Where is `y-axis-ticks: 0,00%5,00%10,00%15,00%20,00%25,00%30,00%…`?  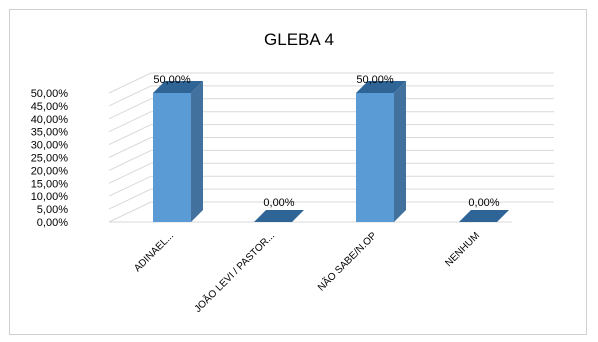
y-axis-ticks: 0,00%5,00%10,00%15,00%20,00%25,00%30,00%… is located at coordinates (50, 158).